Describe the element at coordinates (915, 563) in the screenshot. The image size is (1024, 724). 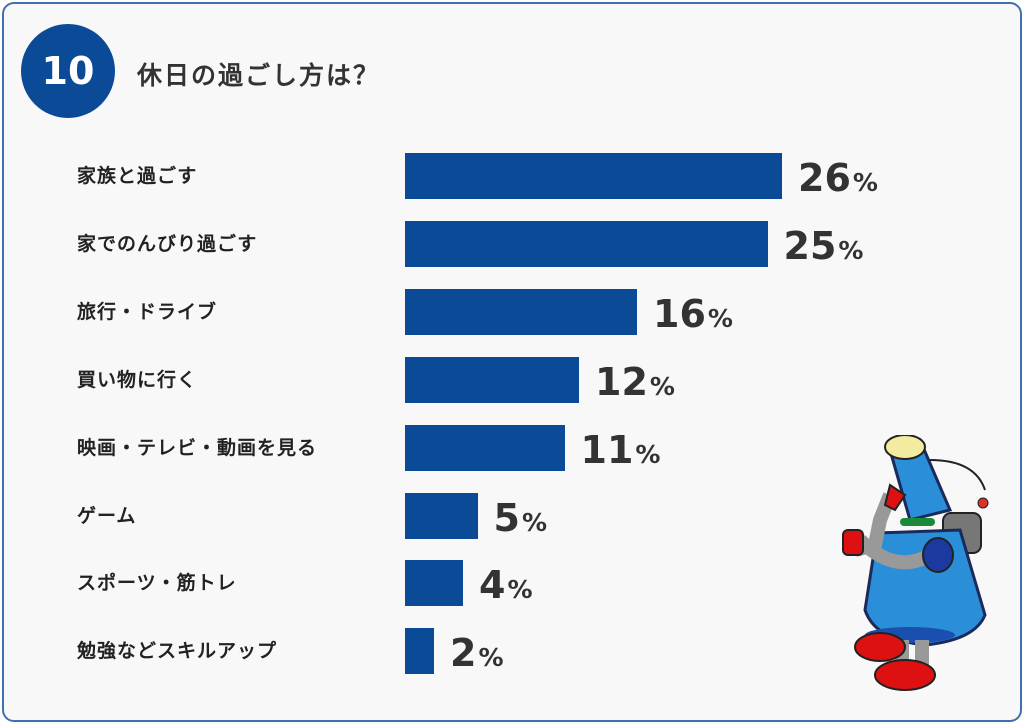
I see `robot-mascot-icon` at that location.